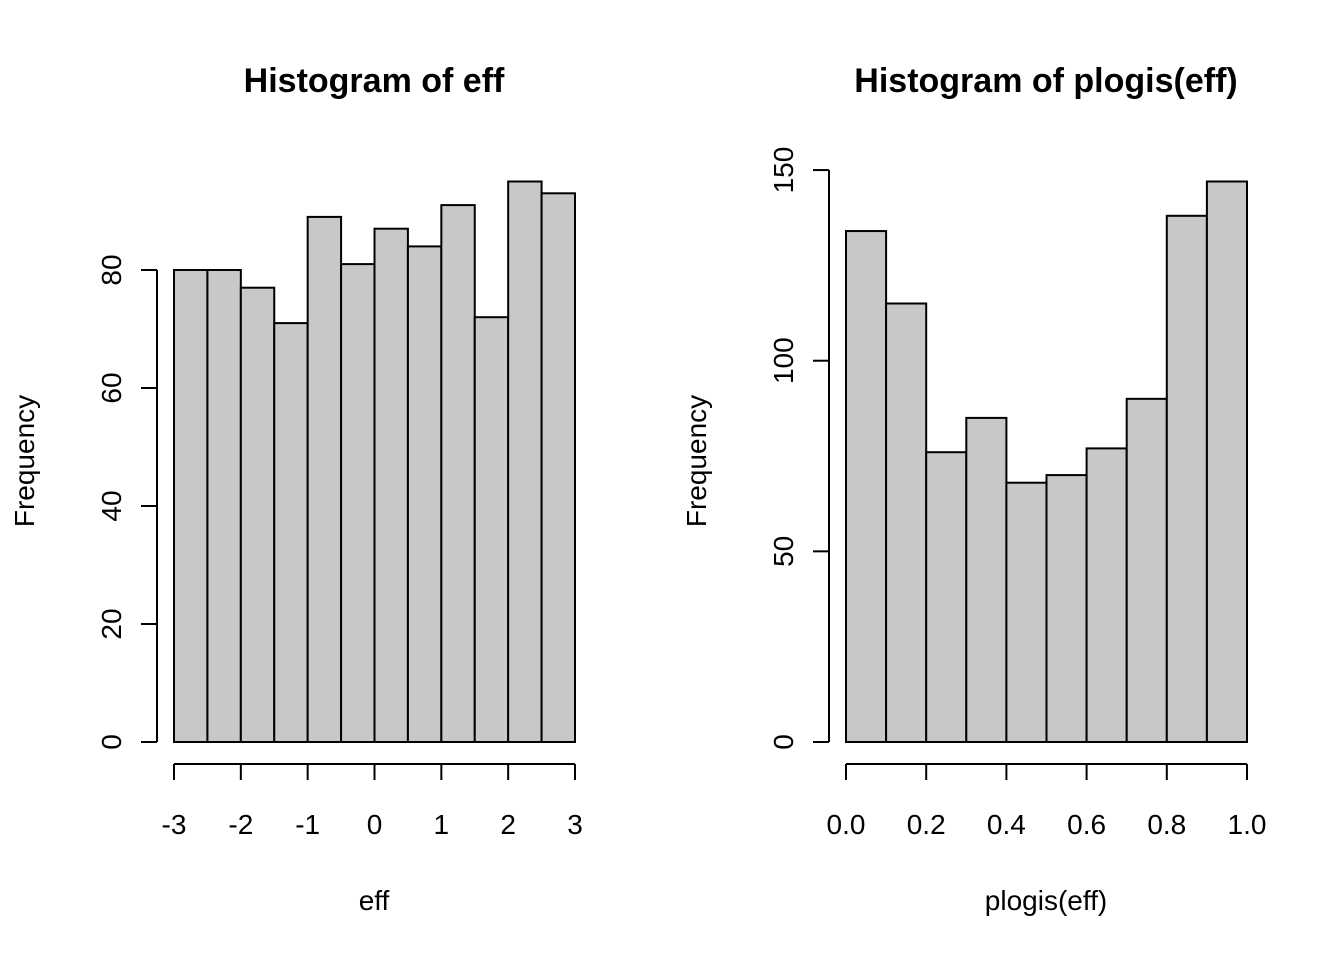  Describe the element at coordinates (1045, 81) in the screenshot. I see `chart-title: Histogram of plogis(eff)` at that location.